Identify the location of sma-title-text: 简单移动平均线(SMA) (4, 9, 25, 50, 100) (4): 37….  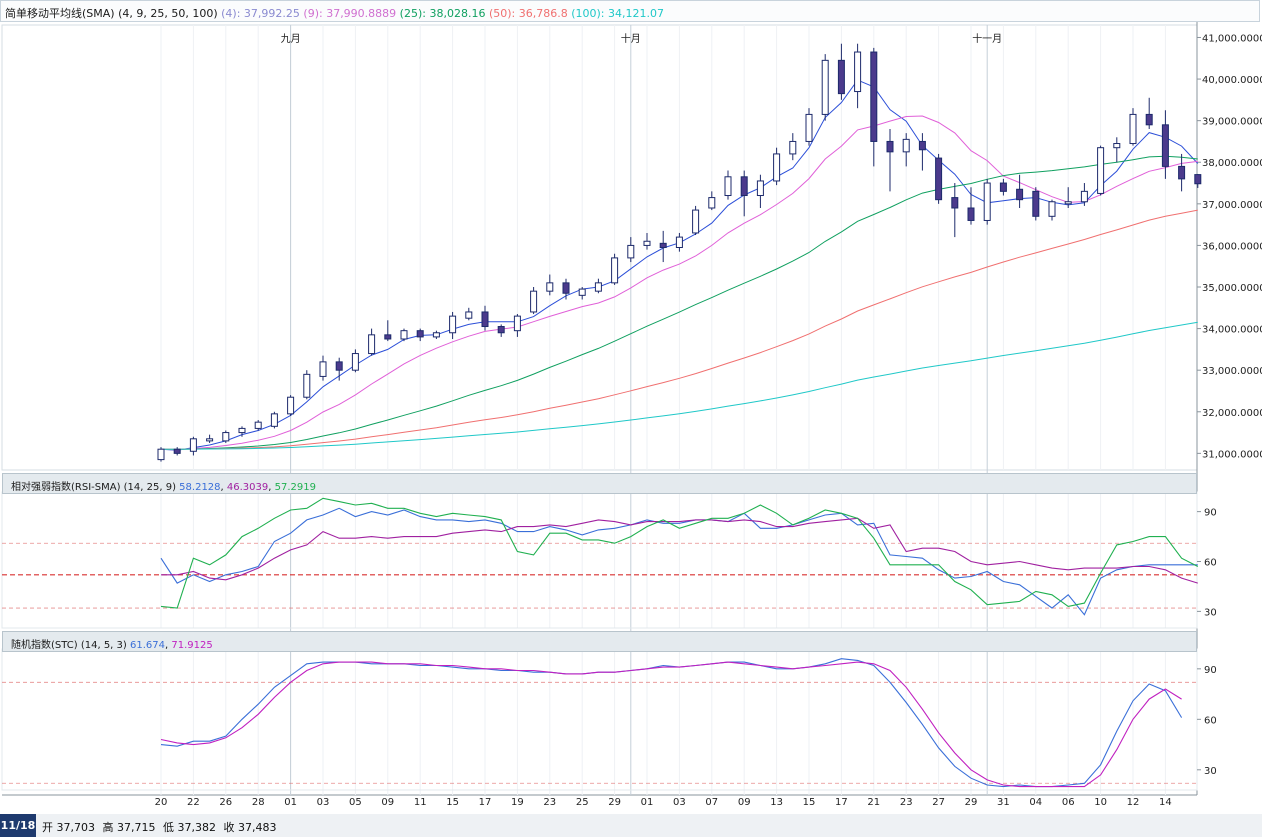
(334, 13).